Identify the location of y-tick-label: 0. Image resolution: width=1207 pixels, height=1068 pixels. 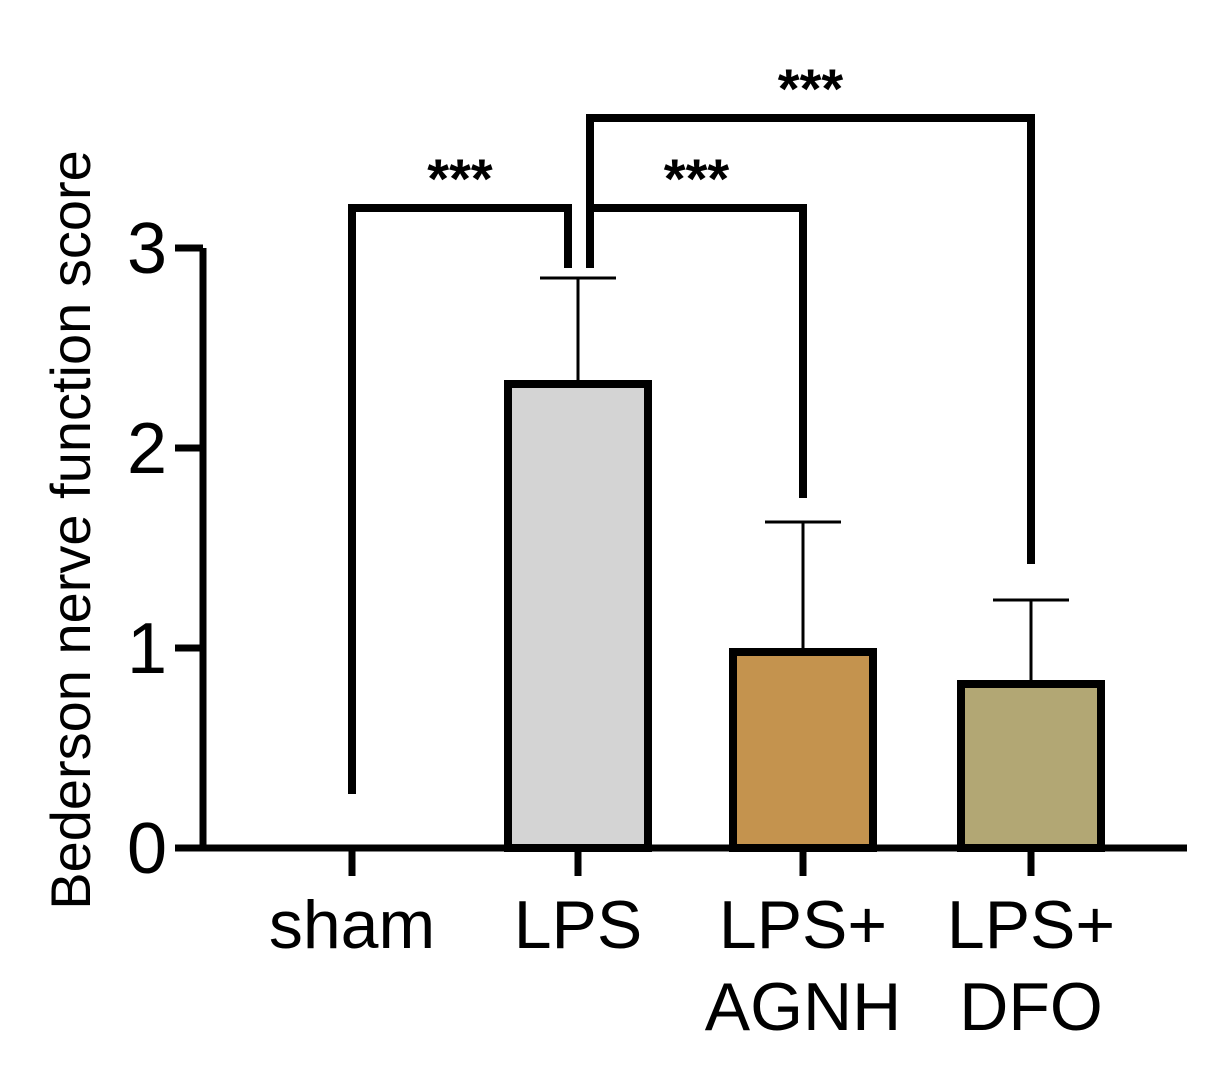
(147, 849).